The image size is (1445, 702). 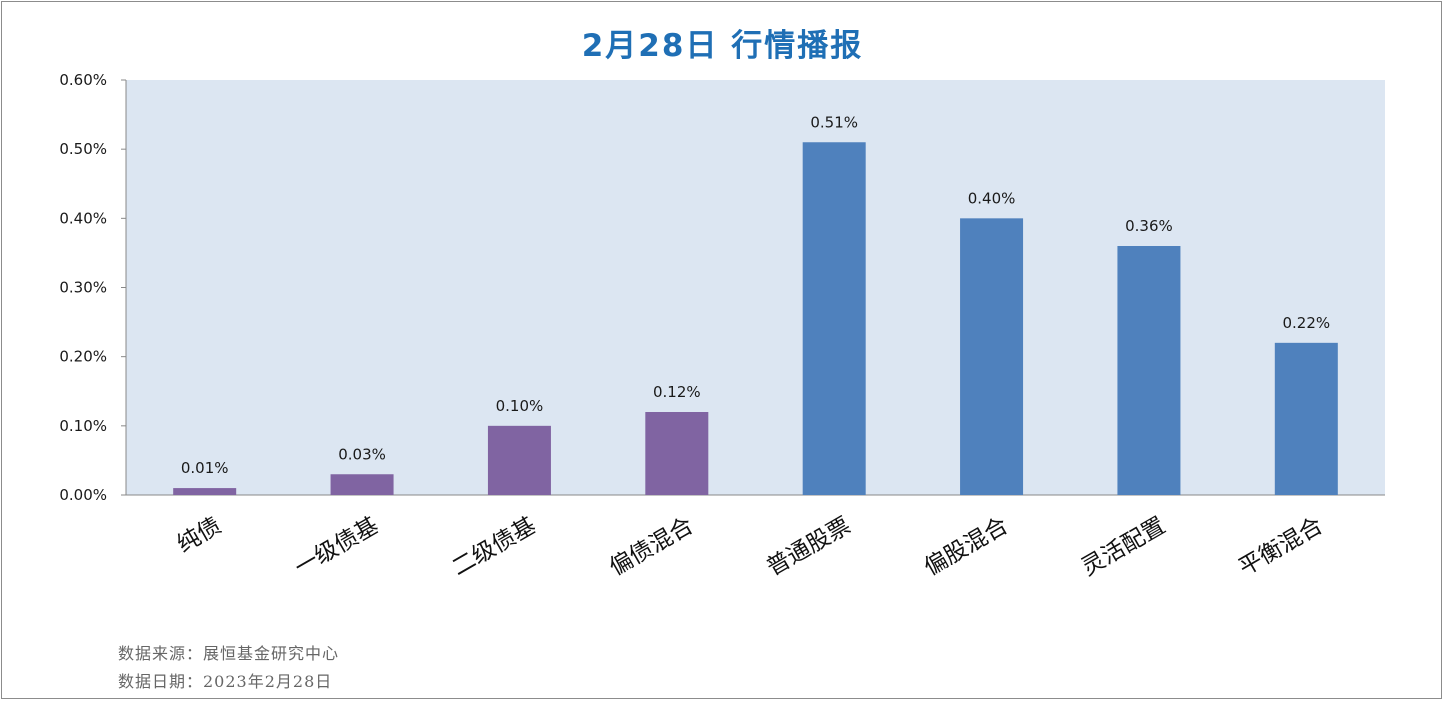 I want to click on category-label: 平衡混合, so click(x=1281, y=547).